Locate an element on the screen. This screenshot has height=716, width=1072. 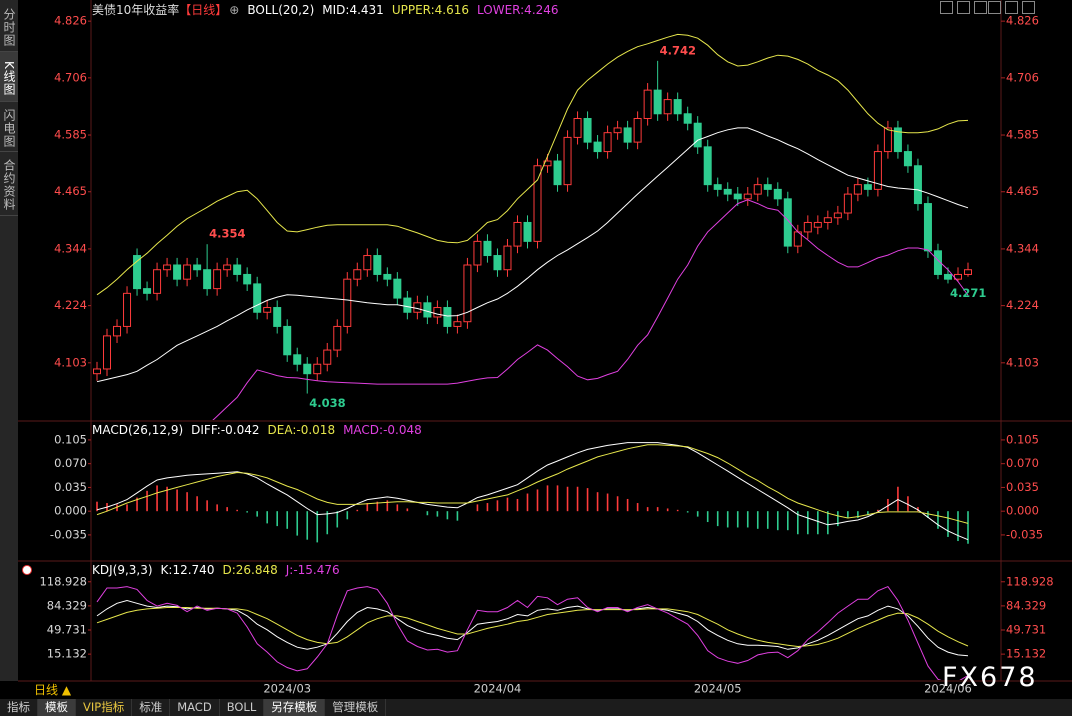
legend-item: DEA:-0.018 is located at coordinates (301, 430).